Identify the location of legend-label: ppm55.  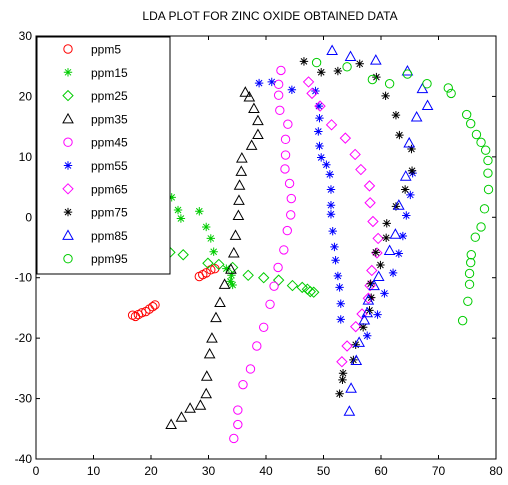
(109, 166).